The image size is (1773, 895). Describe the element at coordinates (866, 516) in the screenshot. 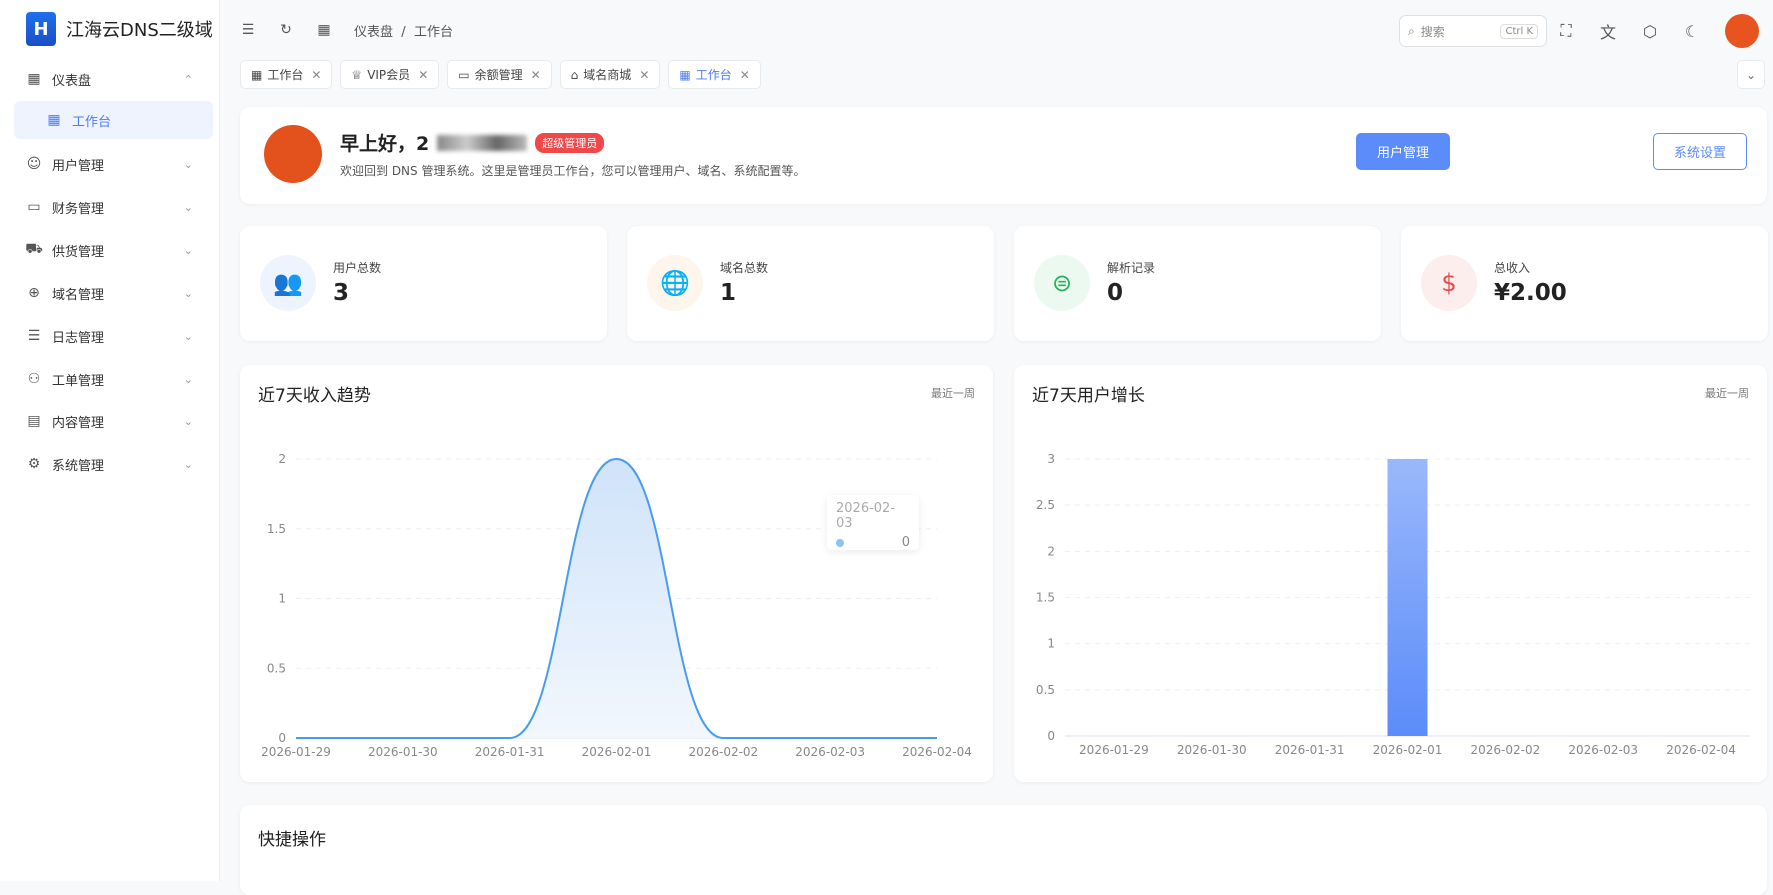

I see `tooltip-date: 2026-02-03` at that location.